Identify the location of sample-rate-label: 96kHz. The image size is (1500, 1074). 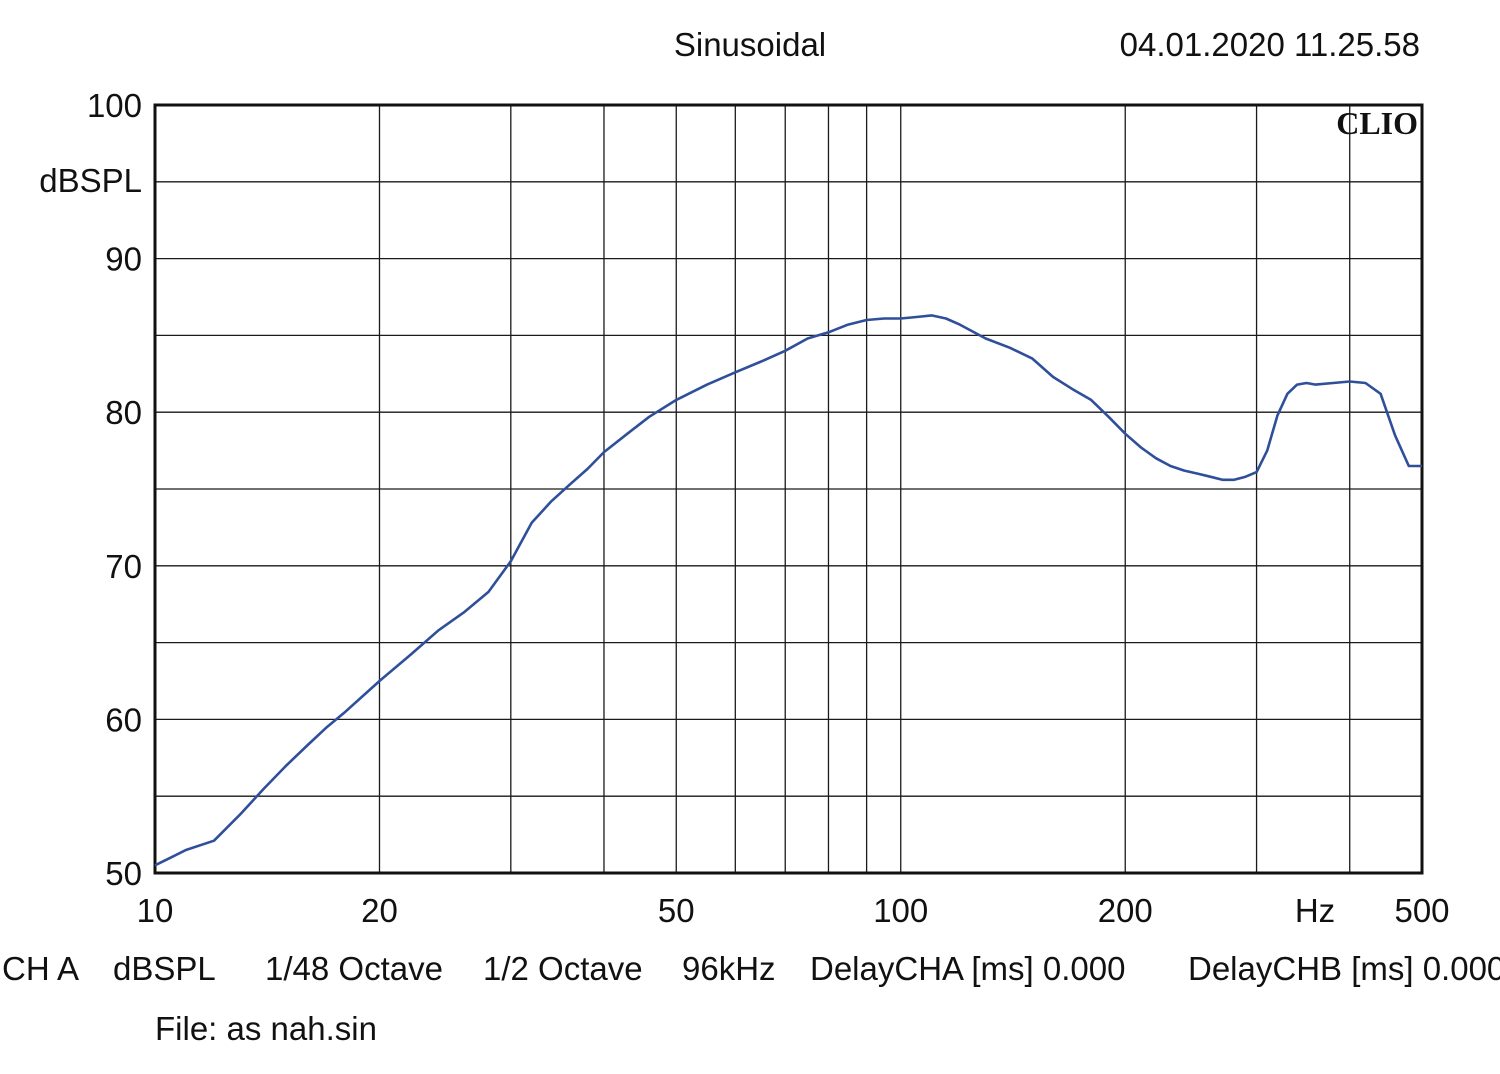
(729, 968).